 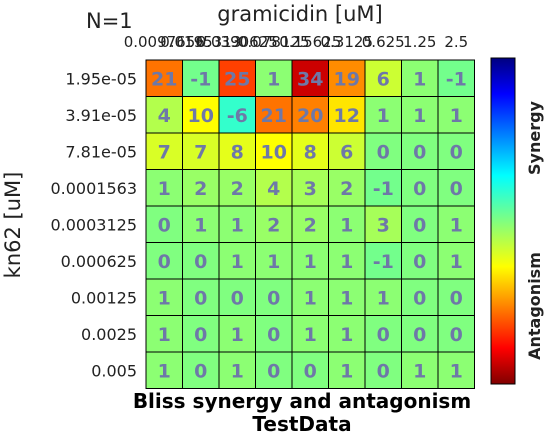 I want to click on cell-value-label: 25, so click(x=237, y=79).